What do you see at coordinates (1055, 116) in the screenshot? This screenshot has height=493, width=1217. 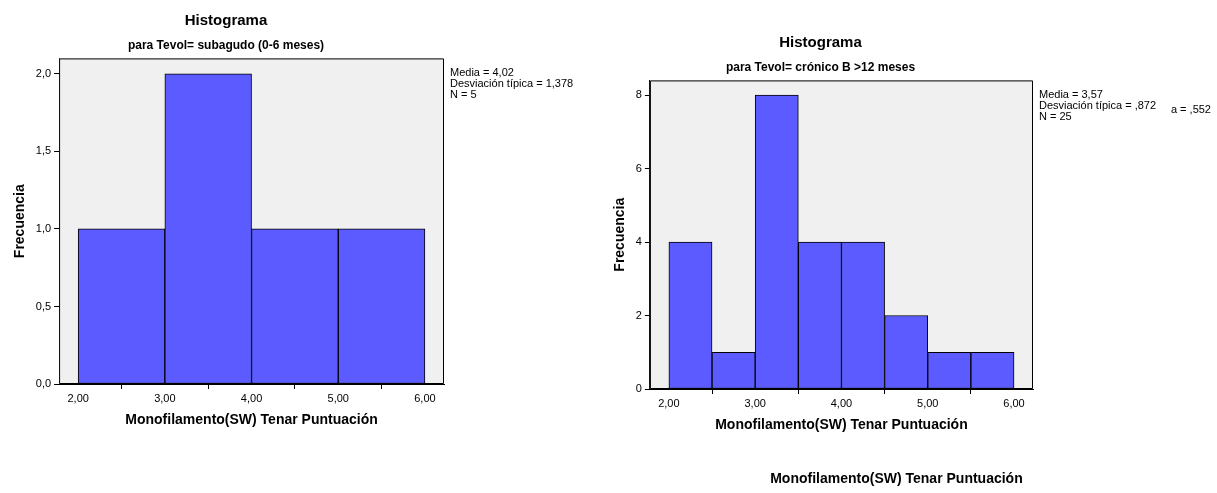 I see `text: N = 25` at bounding box center [1055, 116].